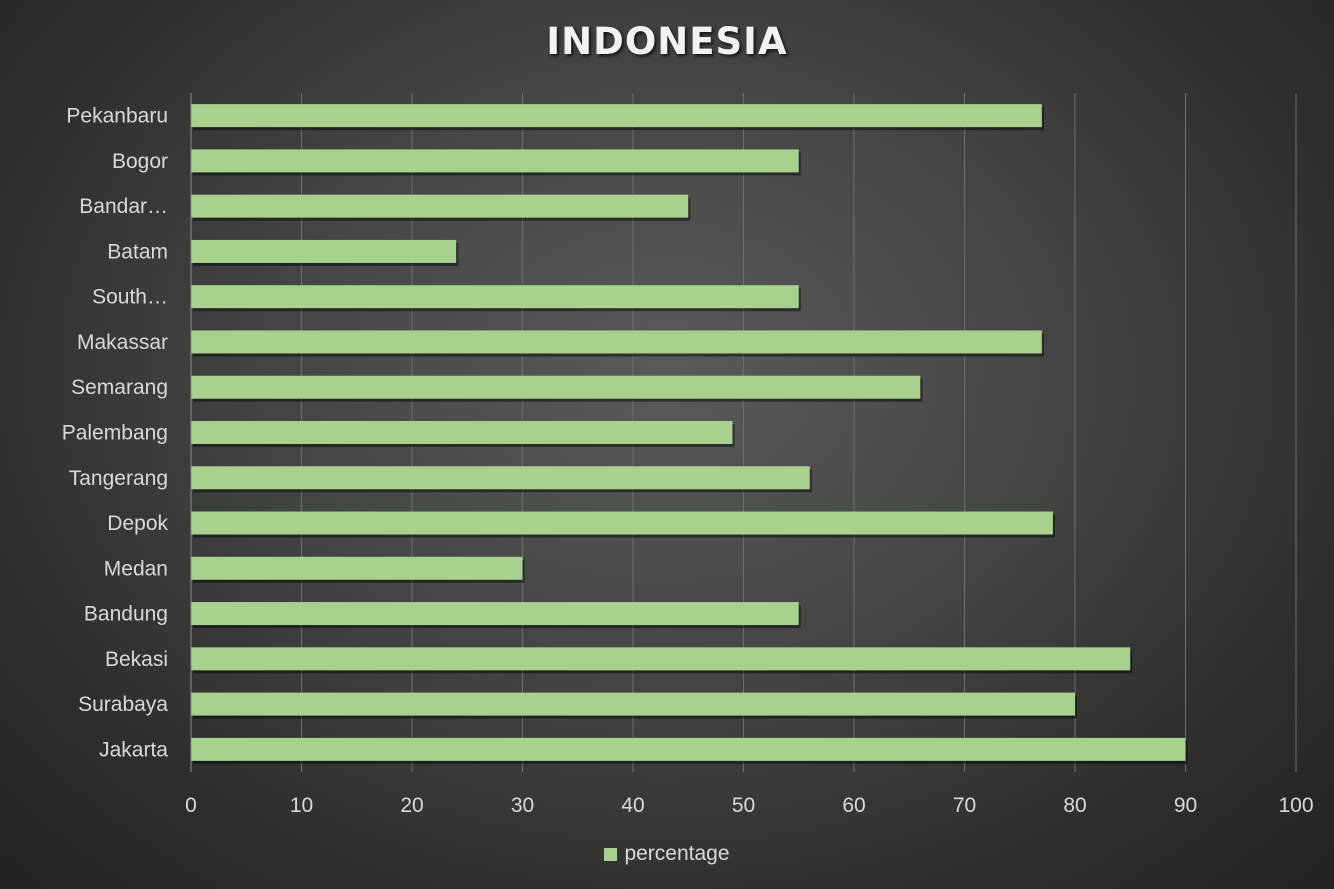  Describe the element at coordinates (853, 805) in the screenshot. I see `x-tick-label: 60` at that location.